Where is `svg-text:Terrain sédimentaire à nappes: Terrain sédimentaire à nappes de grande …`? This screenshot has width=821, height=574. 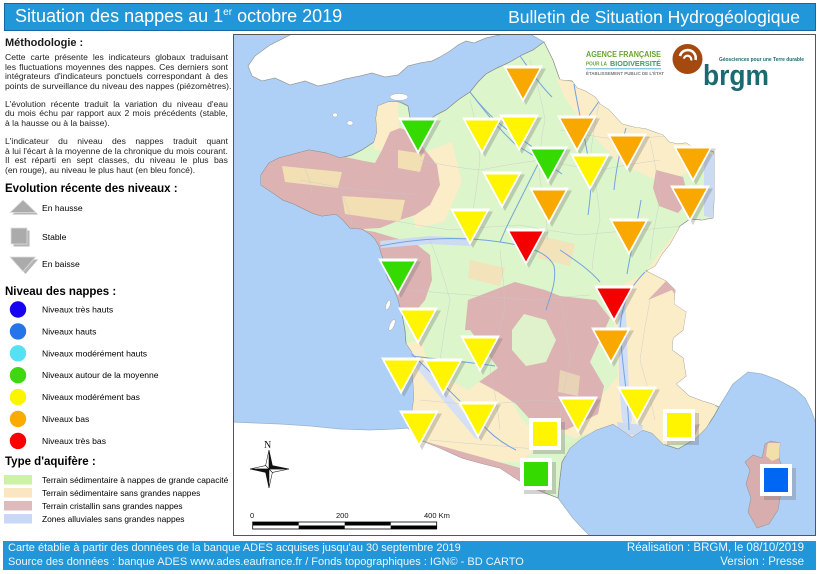 svg-text:Terrain sédimentaire à nappes: Terrain sédimentaire à nappes de grande … is located at coordinates (135, 480).